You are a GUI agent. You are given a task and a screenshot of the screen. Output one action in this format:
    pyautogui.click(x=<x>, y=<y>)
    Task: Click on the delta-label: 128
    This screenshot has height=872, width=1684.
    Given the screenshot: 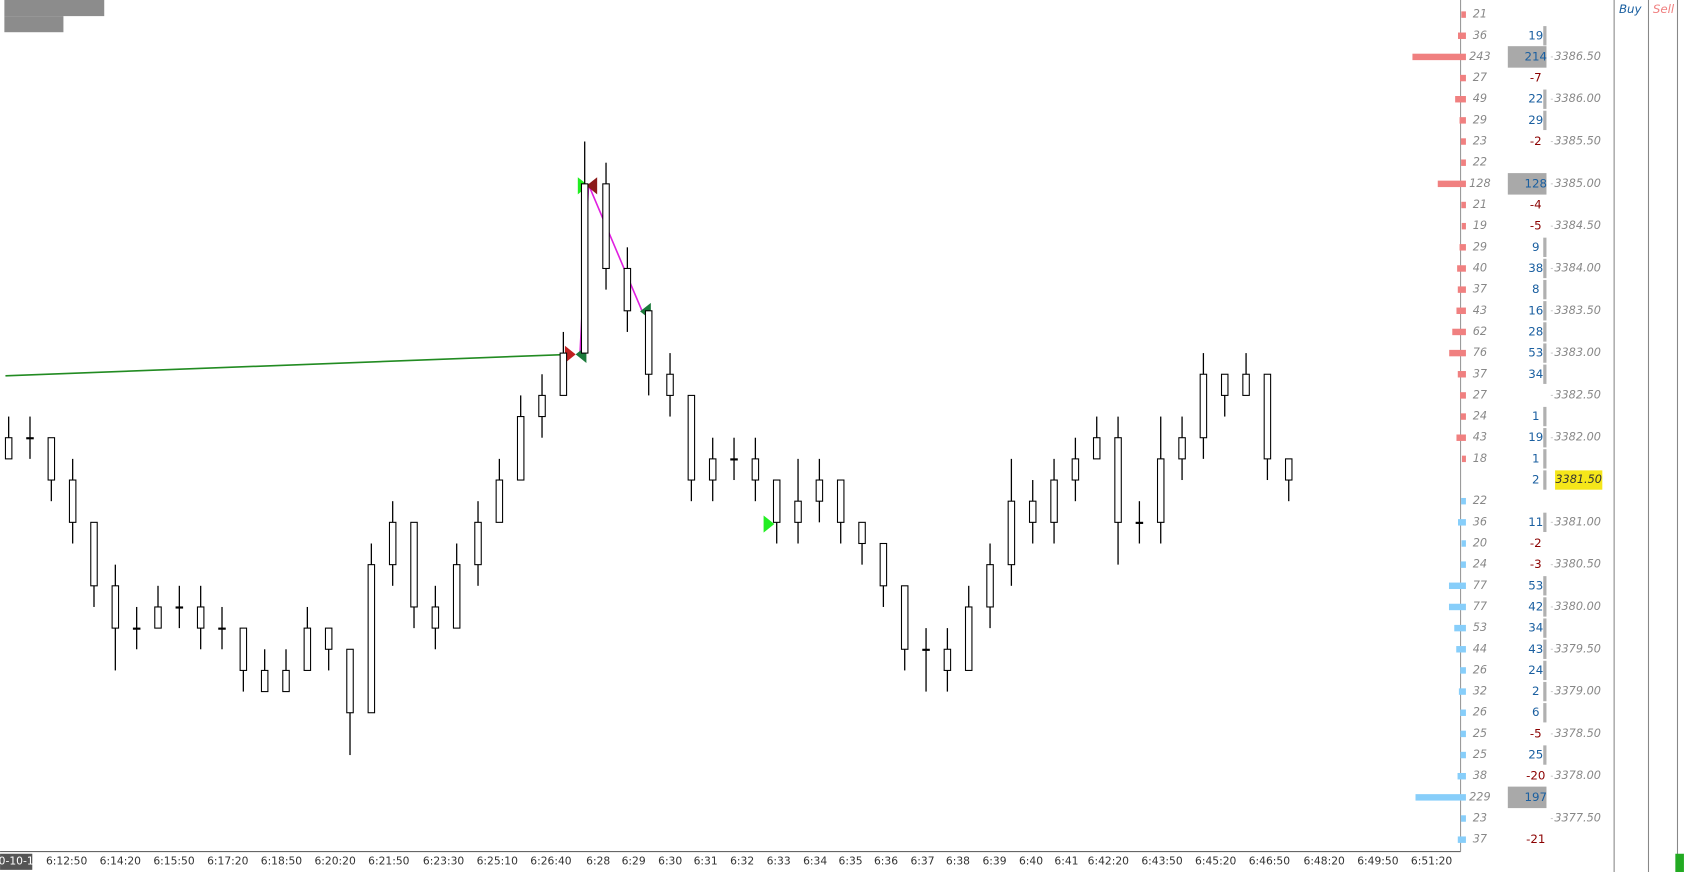 What is the action you would take?
    pyautogui.click(x=1535, y=183)
    